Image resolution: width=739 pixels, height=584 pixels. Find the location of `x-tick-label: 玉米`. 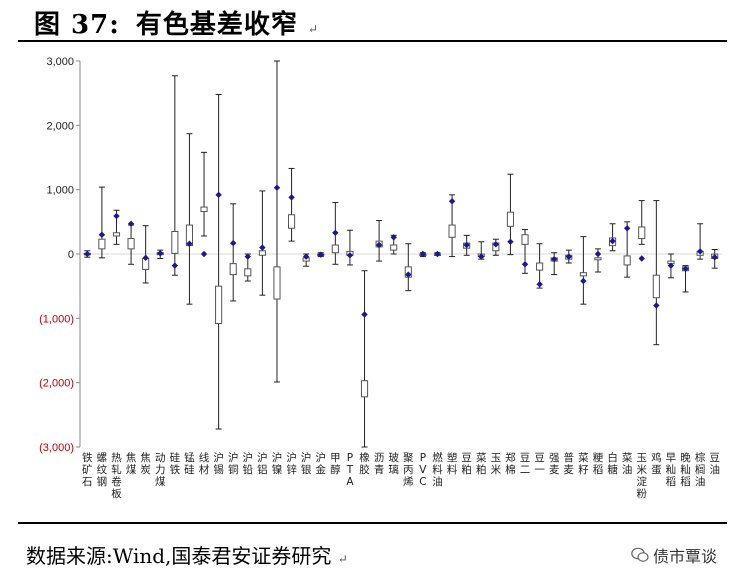

x-tick-label: 玉米 is located at coordinates (496, 464).